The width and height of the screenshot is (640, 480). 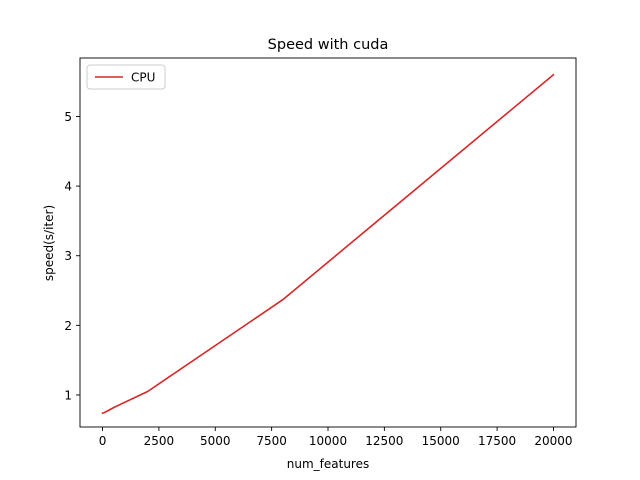 I want to click on x-tick-label: 15000, so click(x=441, y=441).